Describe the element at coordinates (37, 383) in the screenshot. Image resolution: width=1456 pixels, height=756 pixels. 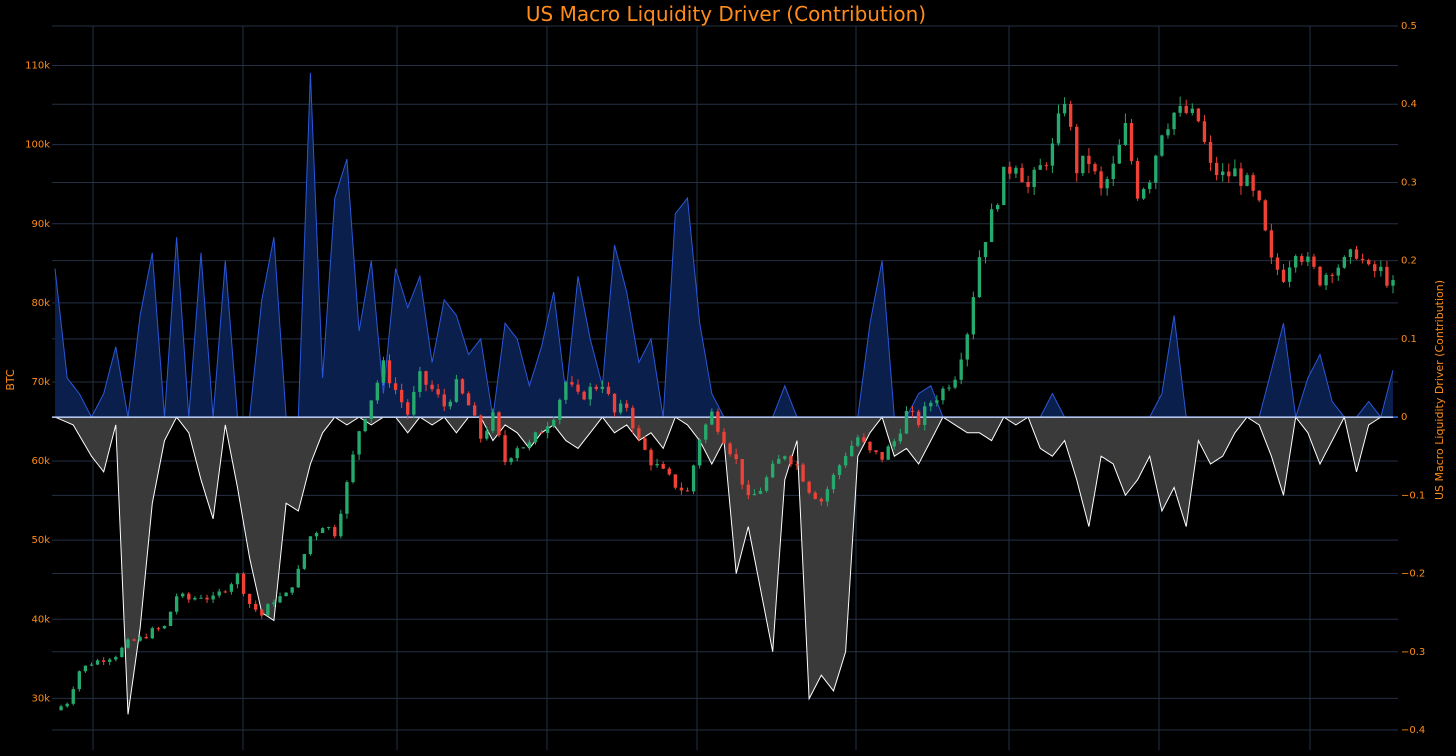
I see `btc-axis: 30k 40k 50k 60k 70k 80k 90k 100k 110k` at that location.